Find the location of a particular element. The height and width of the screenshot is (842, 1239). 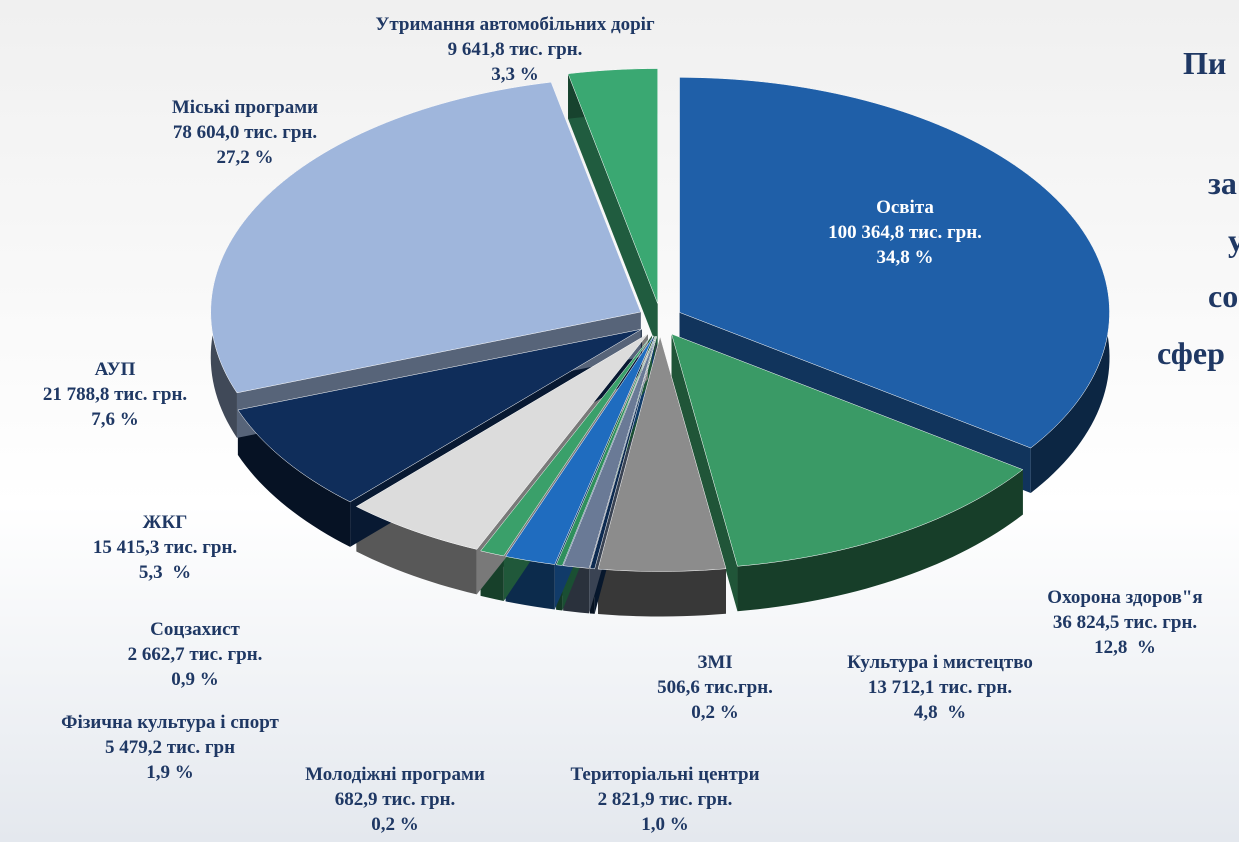

data-label: Міські програми 78 604,0 тис. грн. 27,2 % is located at coordinates (245, 132).